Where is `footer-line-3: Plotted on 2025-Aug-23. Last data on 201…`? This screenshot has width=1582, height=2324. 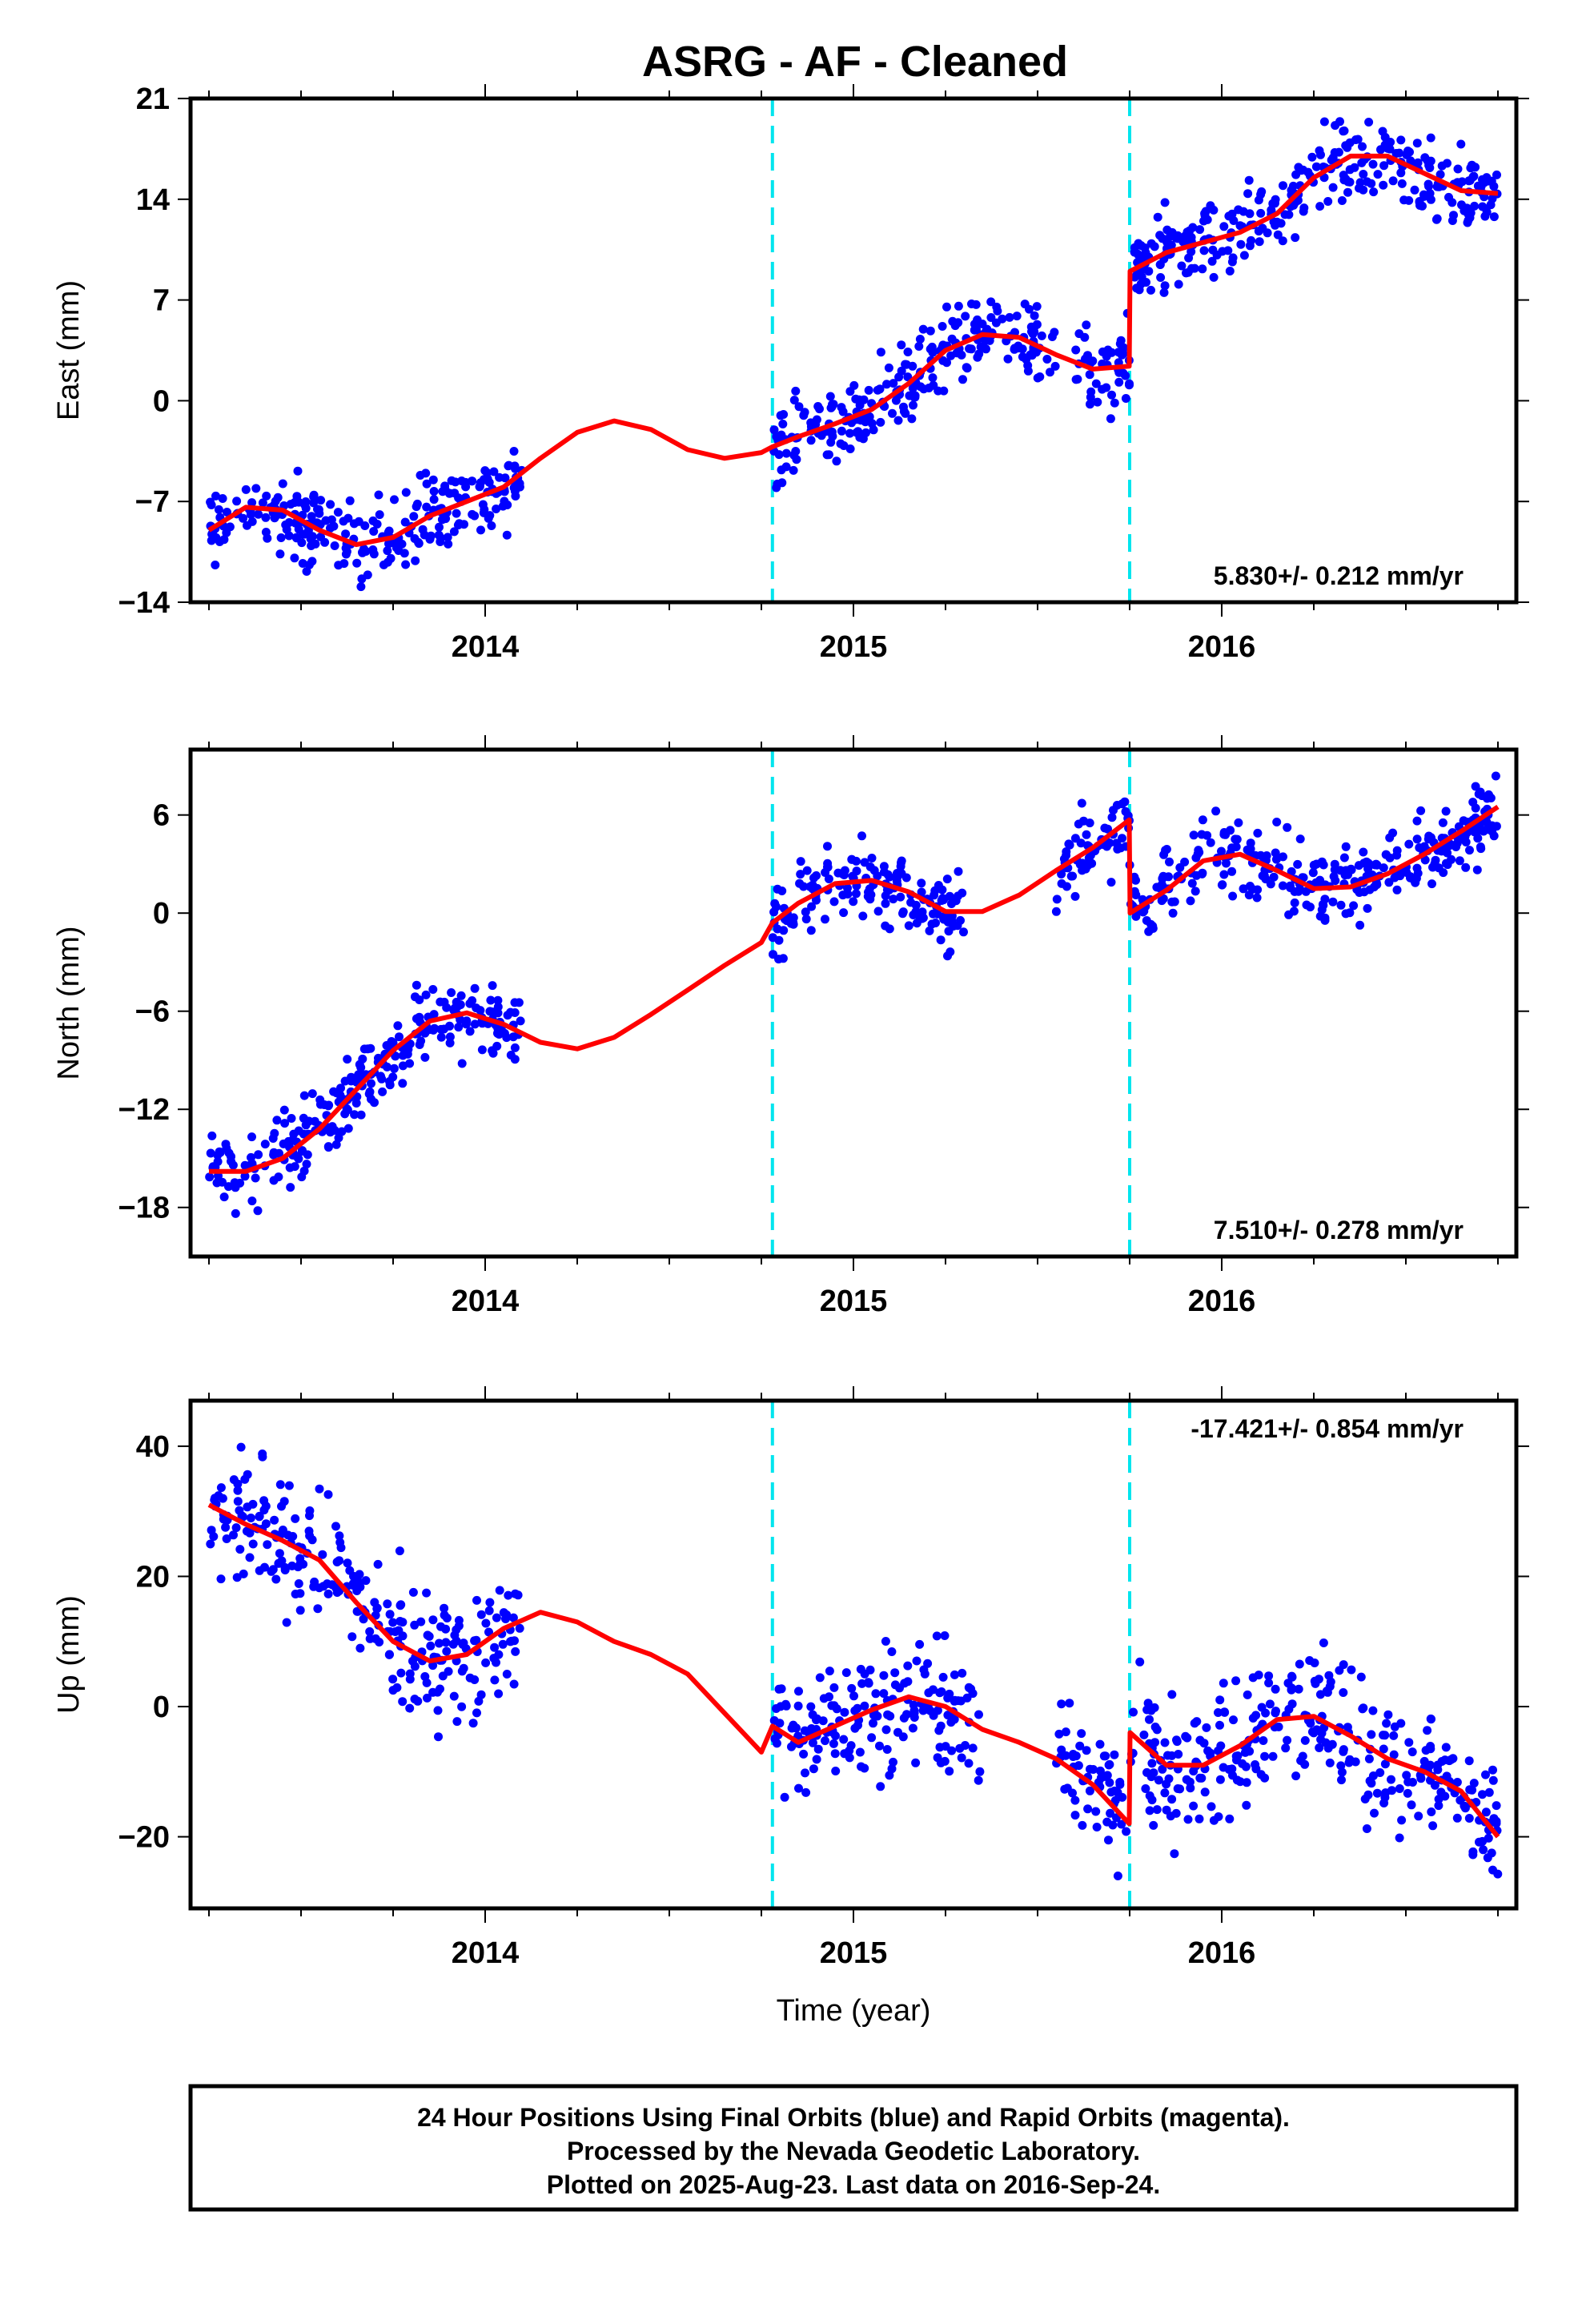 footer-line-3: Plotted on 2025-Aug-23. Last data on 201… is located at coordinates (853, 2184).